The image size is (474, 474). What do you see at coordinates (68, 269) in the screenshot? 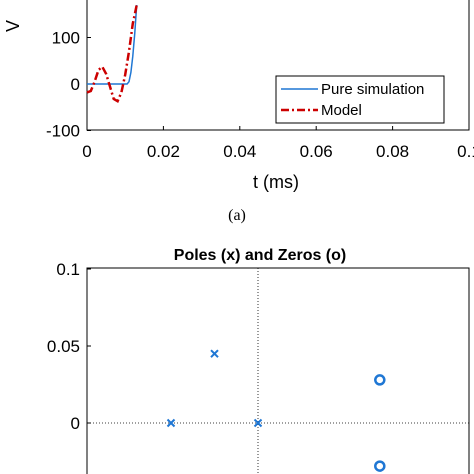
I see `y-tick-label-b: 0.1` at bounding box center [68, 269].